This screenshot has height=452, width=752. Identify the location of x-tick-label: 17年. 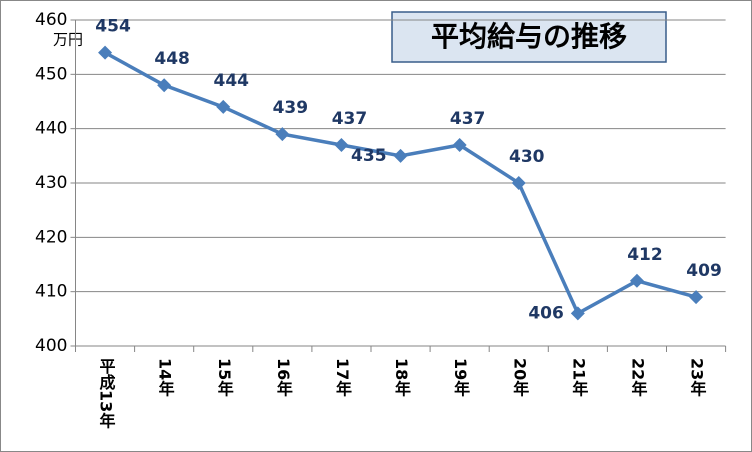
(342, 377).